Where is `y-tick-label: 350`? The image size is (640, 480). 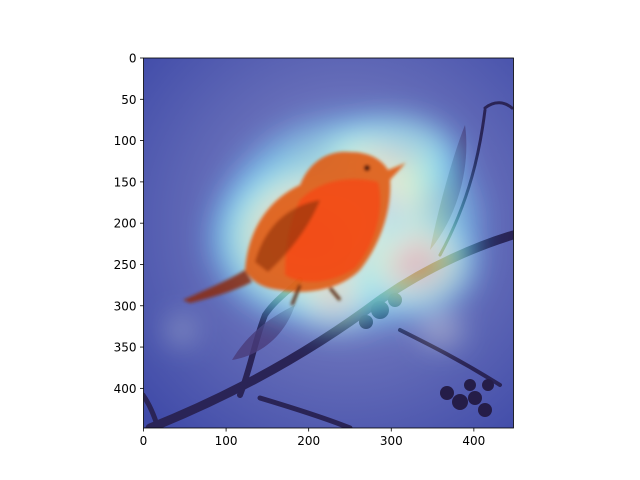
y-tick-label: 350 is located at coordinates (125, 348).